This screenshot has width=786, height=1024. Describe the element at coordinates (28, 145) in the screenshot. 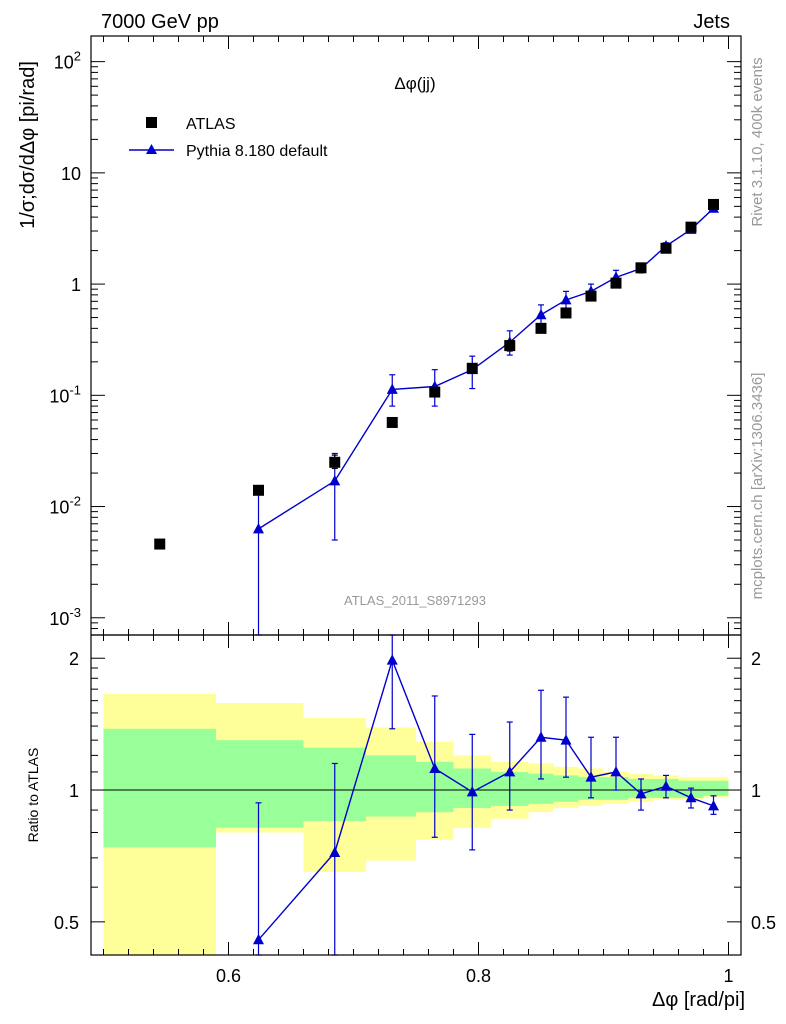

I see `main-y-axis-label: 1/σ;dσ/dΔφ [pi/rad]` at that location.